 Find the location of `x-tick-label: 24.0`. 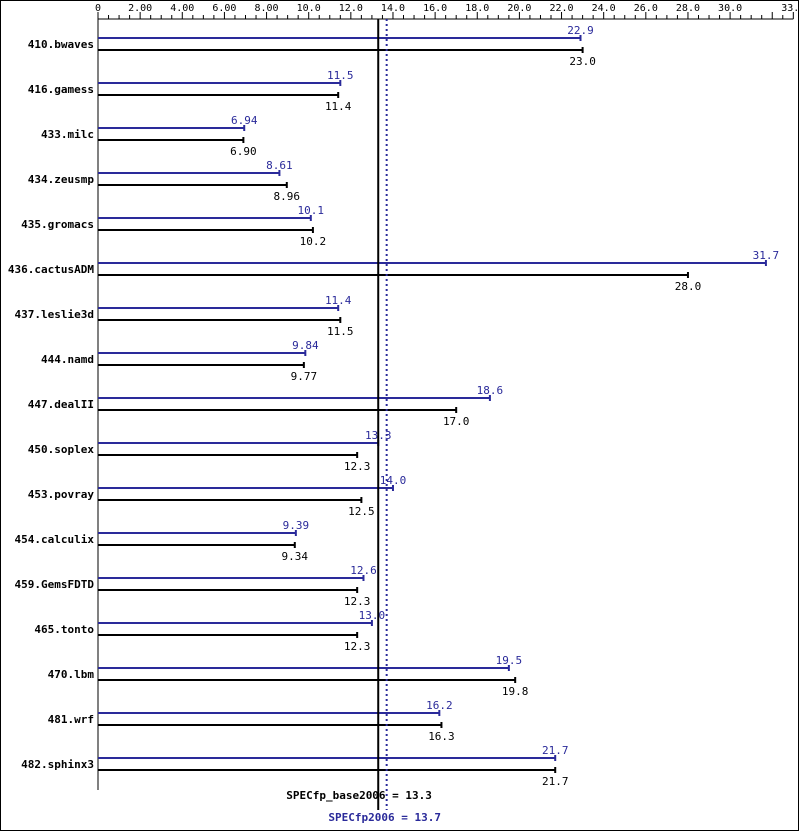

x-tick-label: 24.0 is located at coordinates (604, 8).